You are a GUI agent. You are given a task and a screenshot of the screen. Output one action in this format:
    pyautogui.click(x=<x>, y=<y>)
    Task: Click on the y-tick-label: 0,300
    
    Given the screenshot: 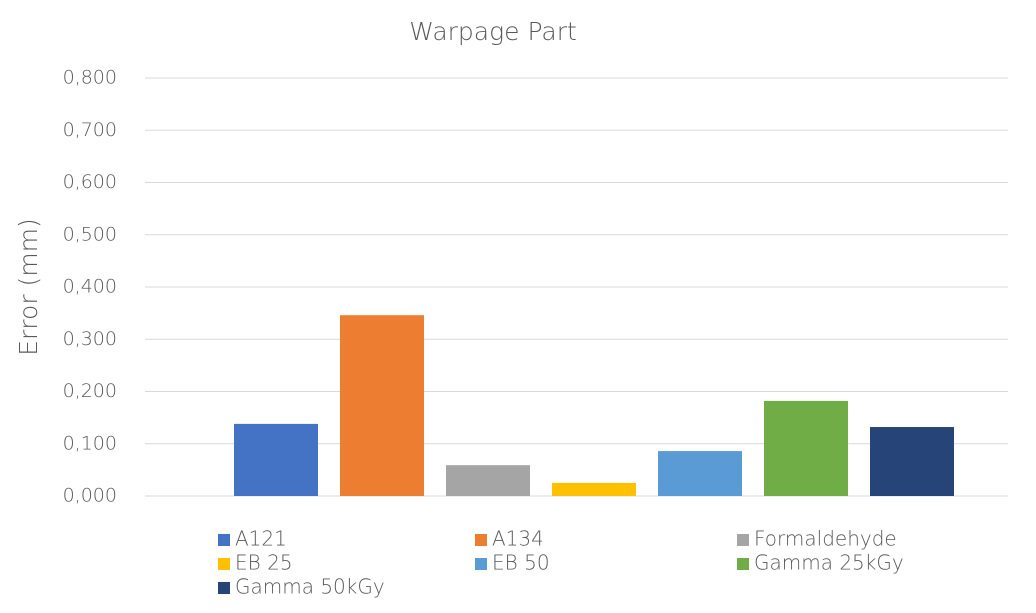 What is the action you would take?
    pyautogui.click(x=90, y=339)
    